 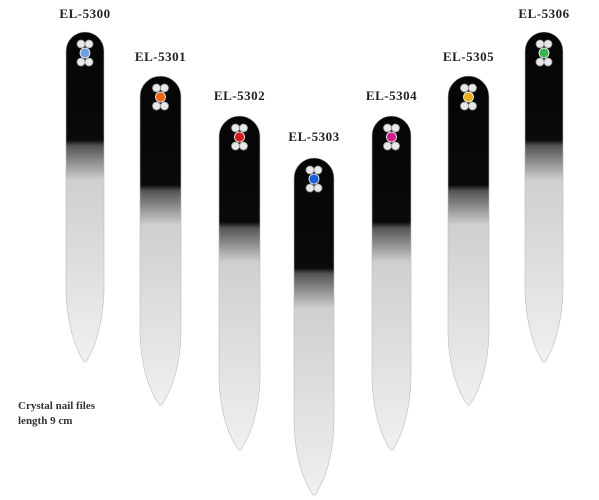 I want to click on product-label: EL-5302, so click(x=239, y=95).